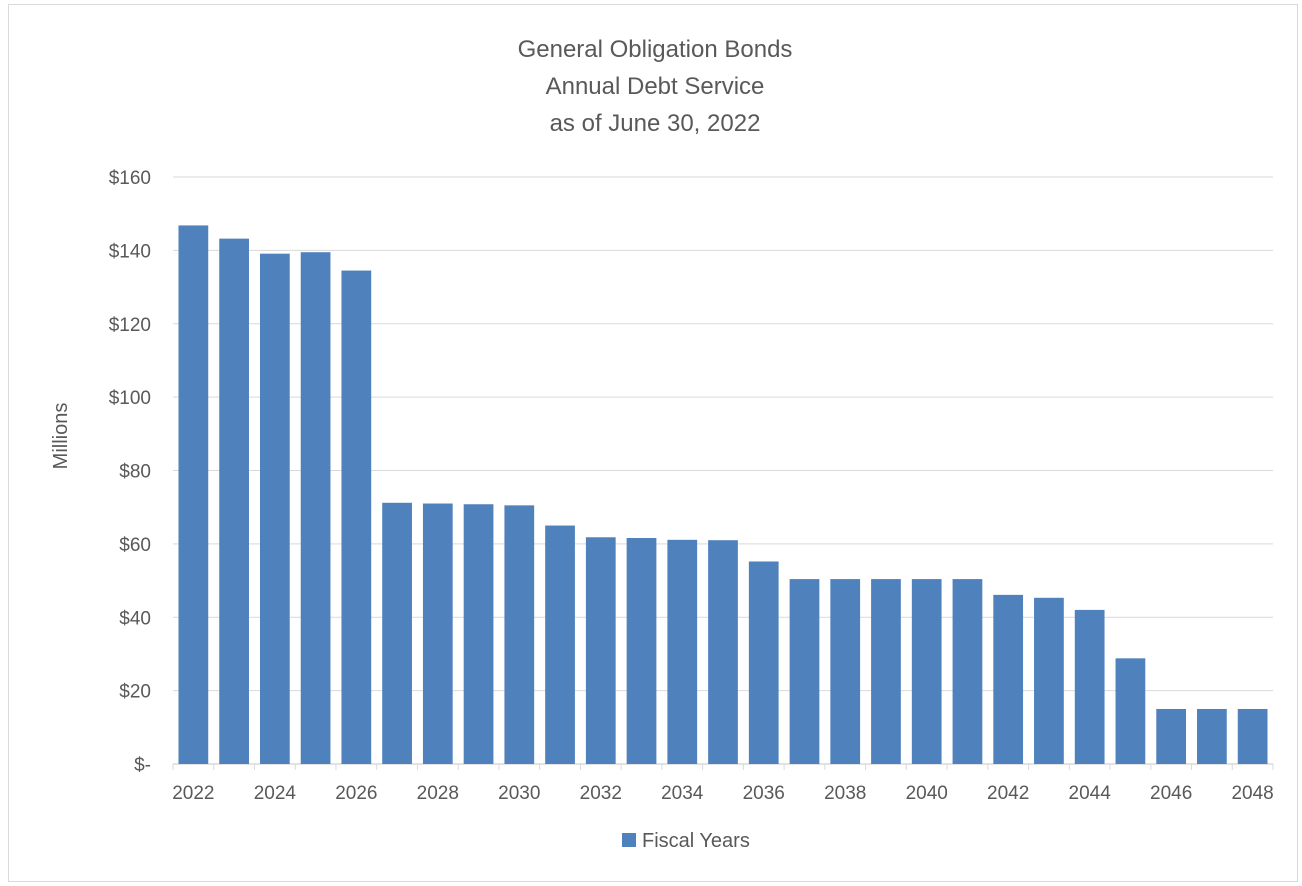  What do you see at coordinates (845, 671) in the screenshot?
I see `bar-2038` at bounding box center [845, 671].